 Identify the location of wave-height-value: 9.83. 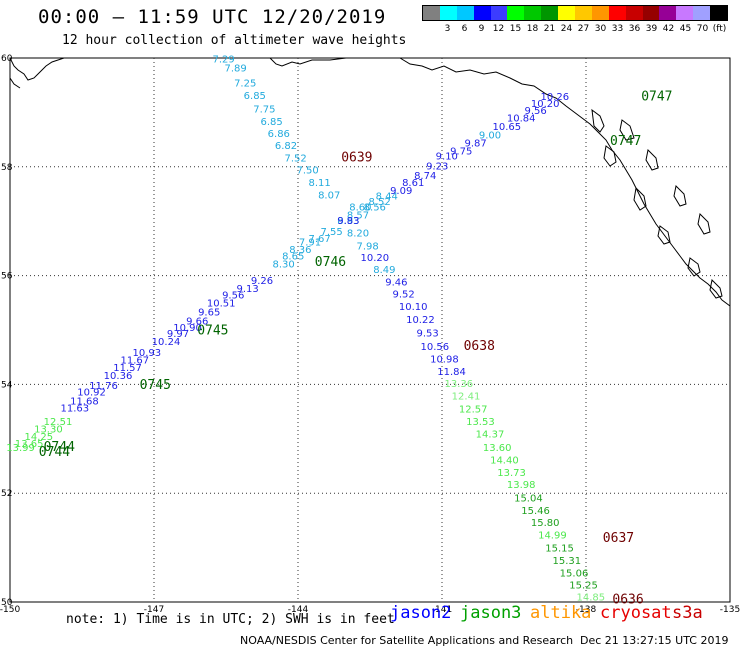
(348, 221).